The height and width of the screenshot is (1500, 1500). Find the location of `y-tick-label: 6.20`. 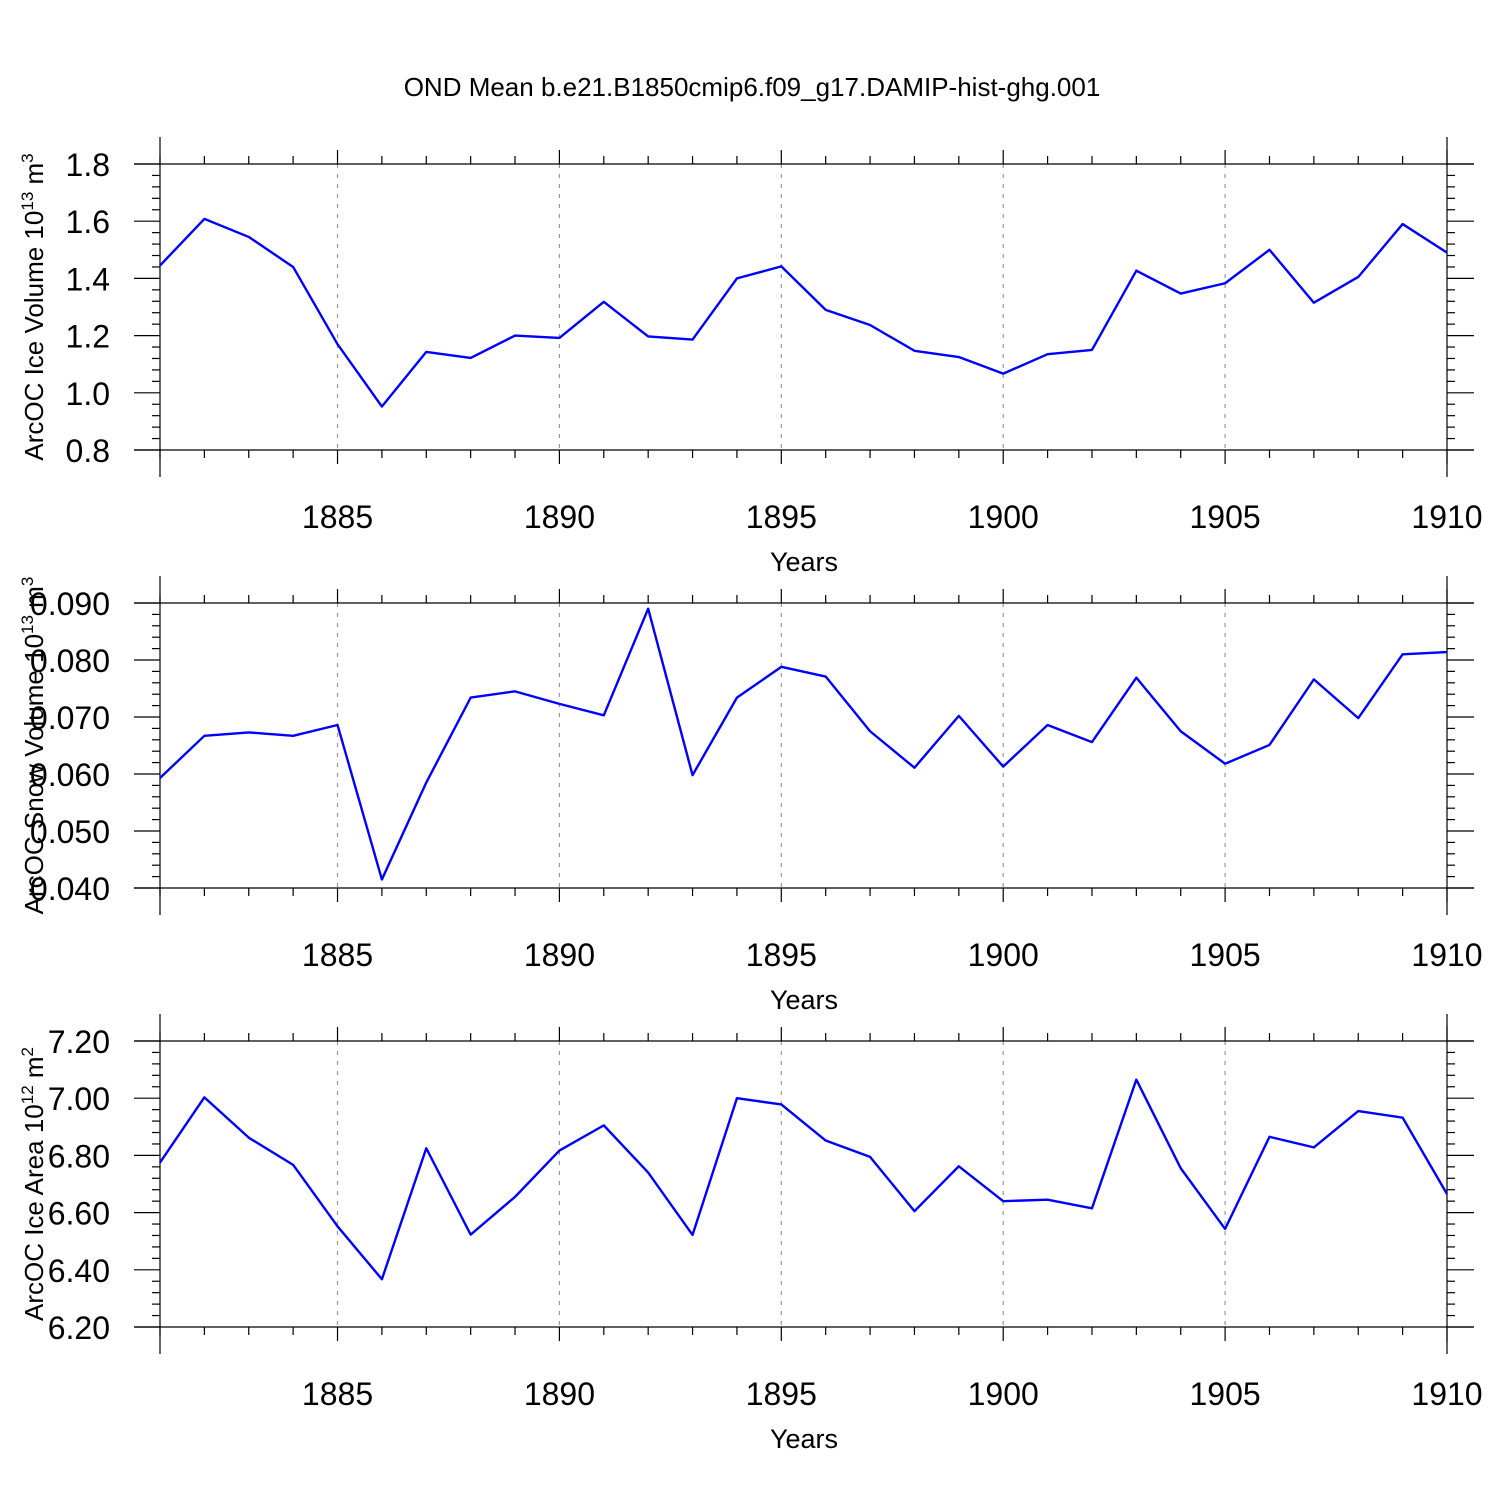

y-tick-label: 6.20 is located at coordinates (79, 1328).